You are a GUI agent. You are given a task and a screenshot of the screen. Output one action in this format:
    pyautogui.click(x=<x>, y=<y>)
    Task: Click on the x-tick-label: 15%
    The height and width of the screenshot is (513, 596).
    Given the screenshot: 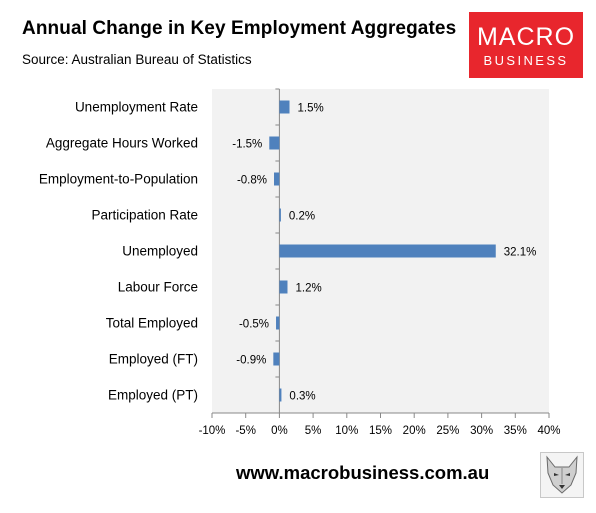 What is the action you would take?
    pyautogui.click(x=380, y=431)
    